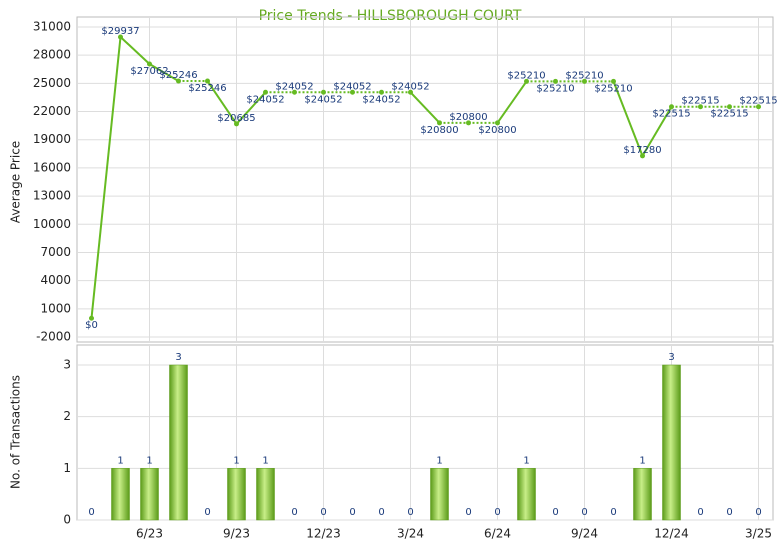  What do you see at coordinates (52, 111) in the screenshot?
I see `y-tick-label: 22000` at bounding box center [52, 111].